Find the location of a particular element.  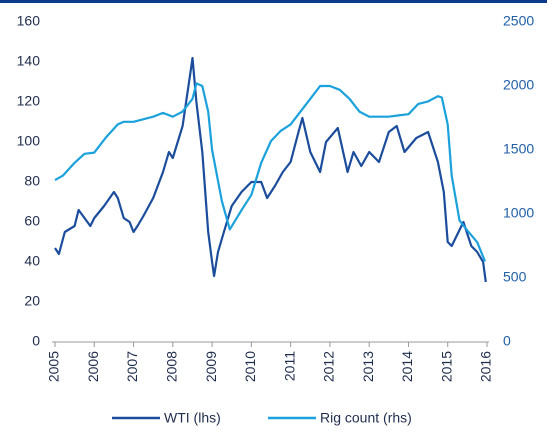

x-tick-label: 2012 is located at coordinates (329, 366).